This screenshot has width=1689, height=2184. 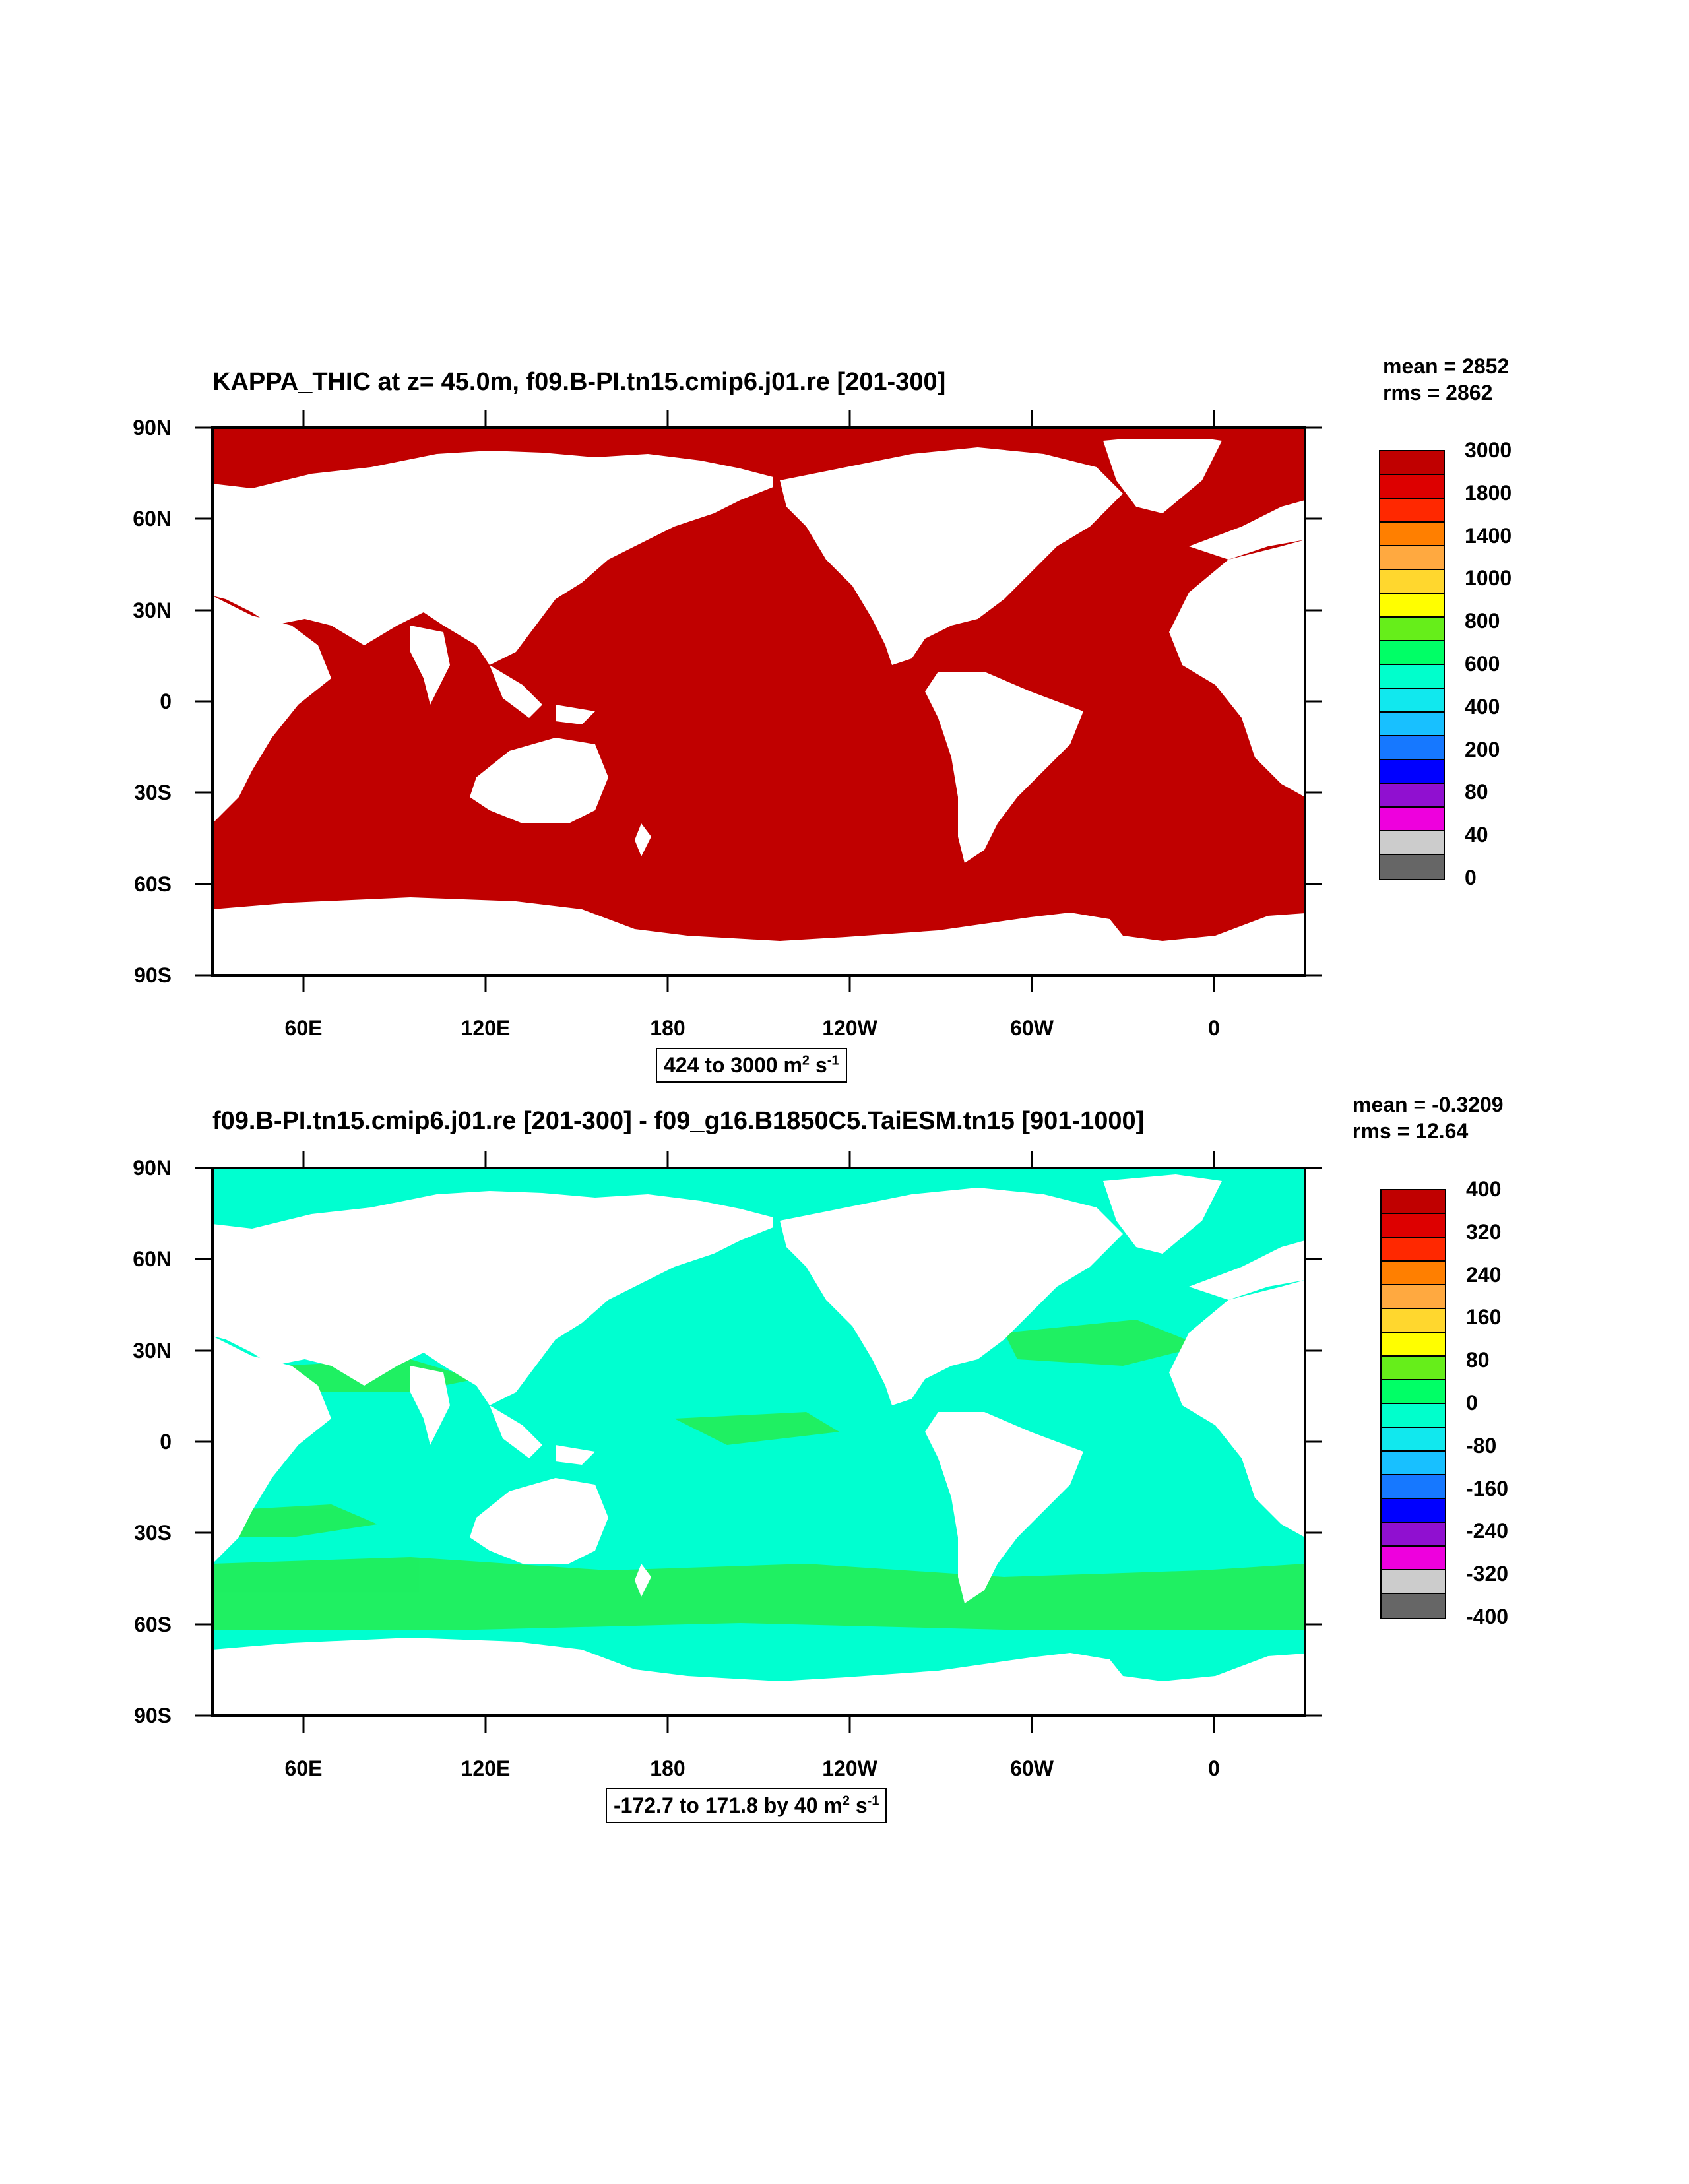 I want to click on africa, so click(x=271, y=709).